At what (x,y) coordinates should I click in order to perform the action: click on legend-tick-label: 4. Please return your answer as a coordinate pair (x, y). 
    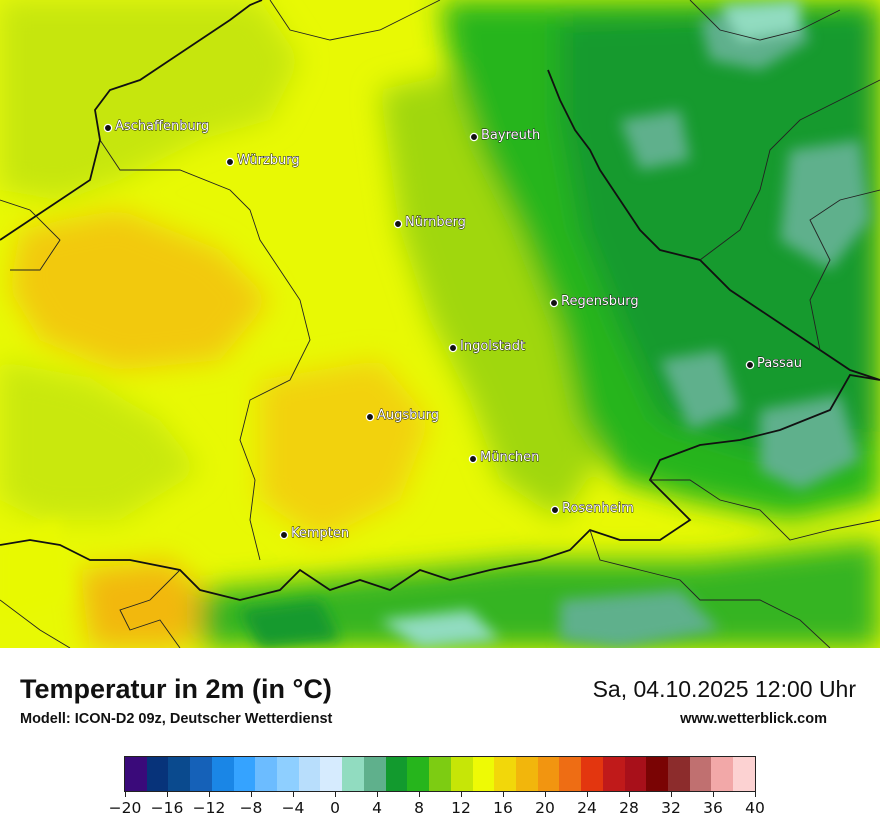
    Looking at the image, I should click on (377, 808).